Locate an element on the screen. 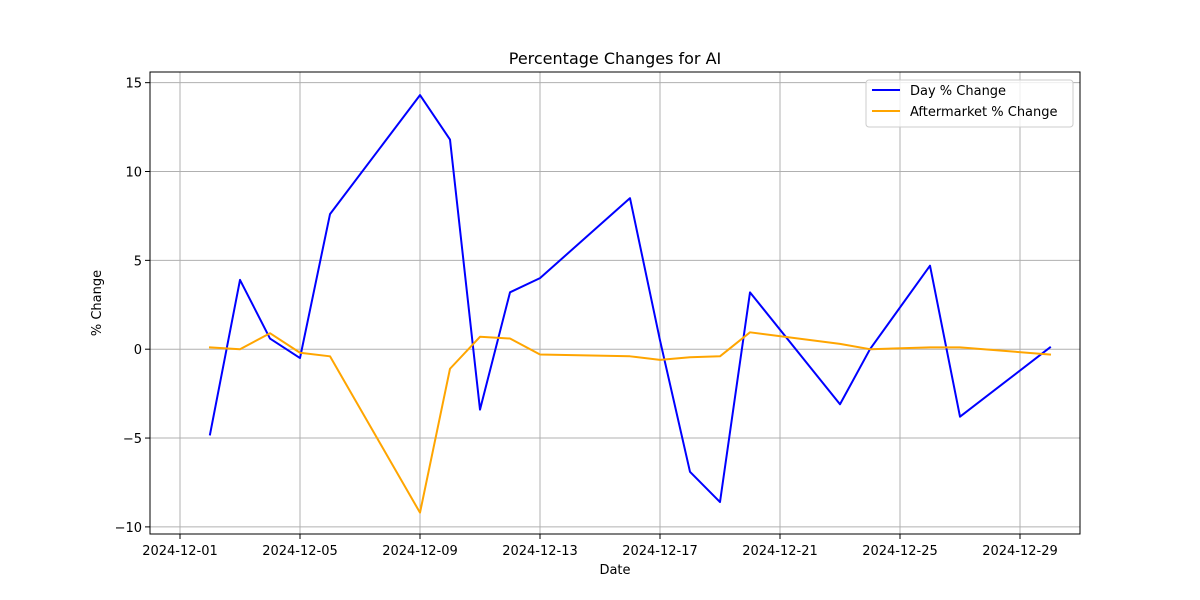 This screenshot has height=600, width=1200. x-tick-label: 2024-12-25 is located at coordinates (900, 551).